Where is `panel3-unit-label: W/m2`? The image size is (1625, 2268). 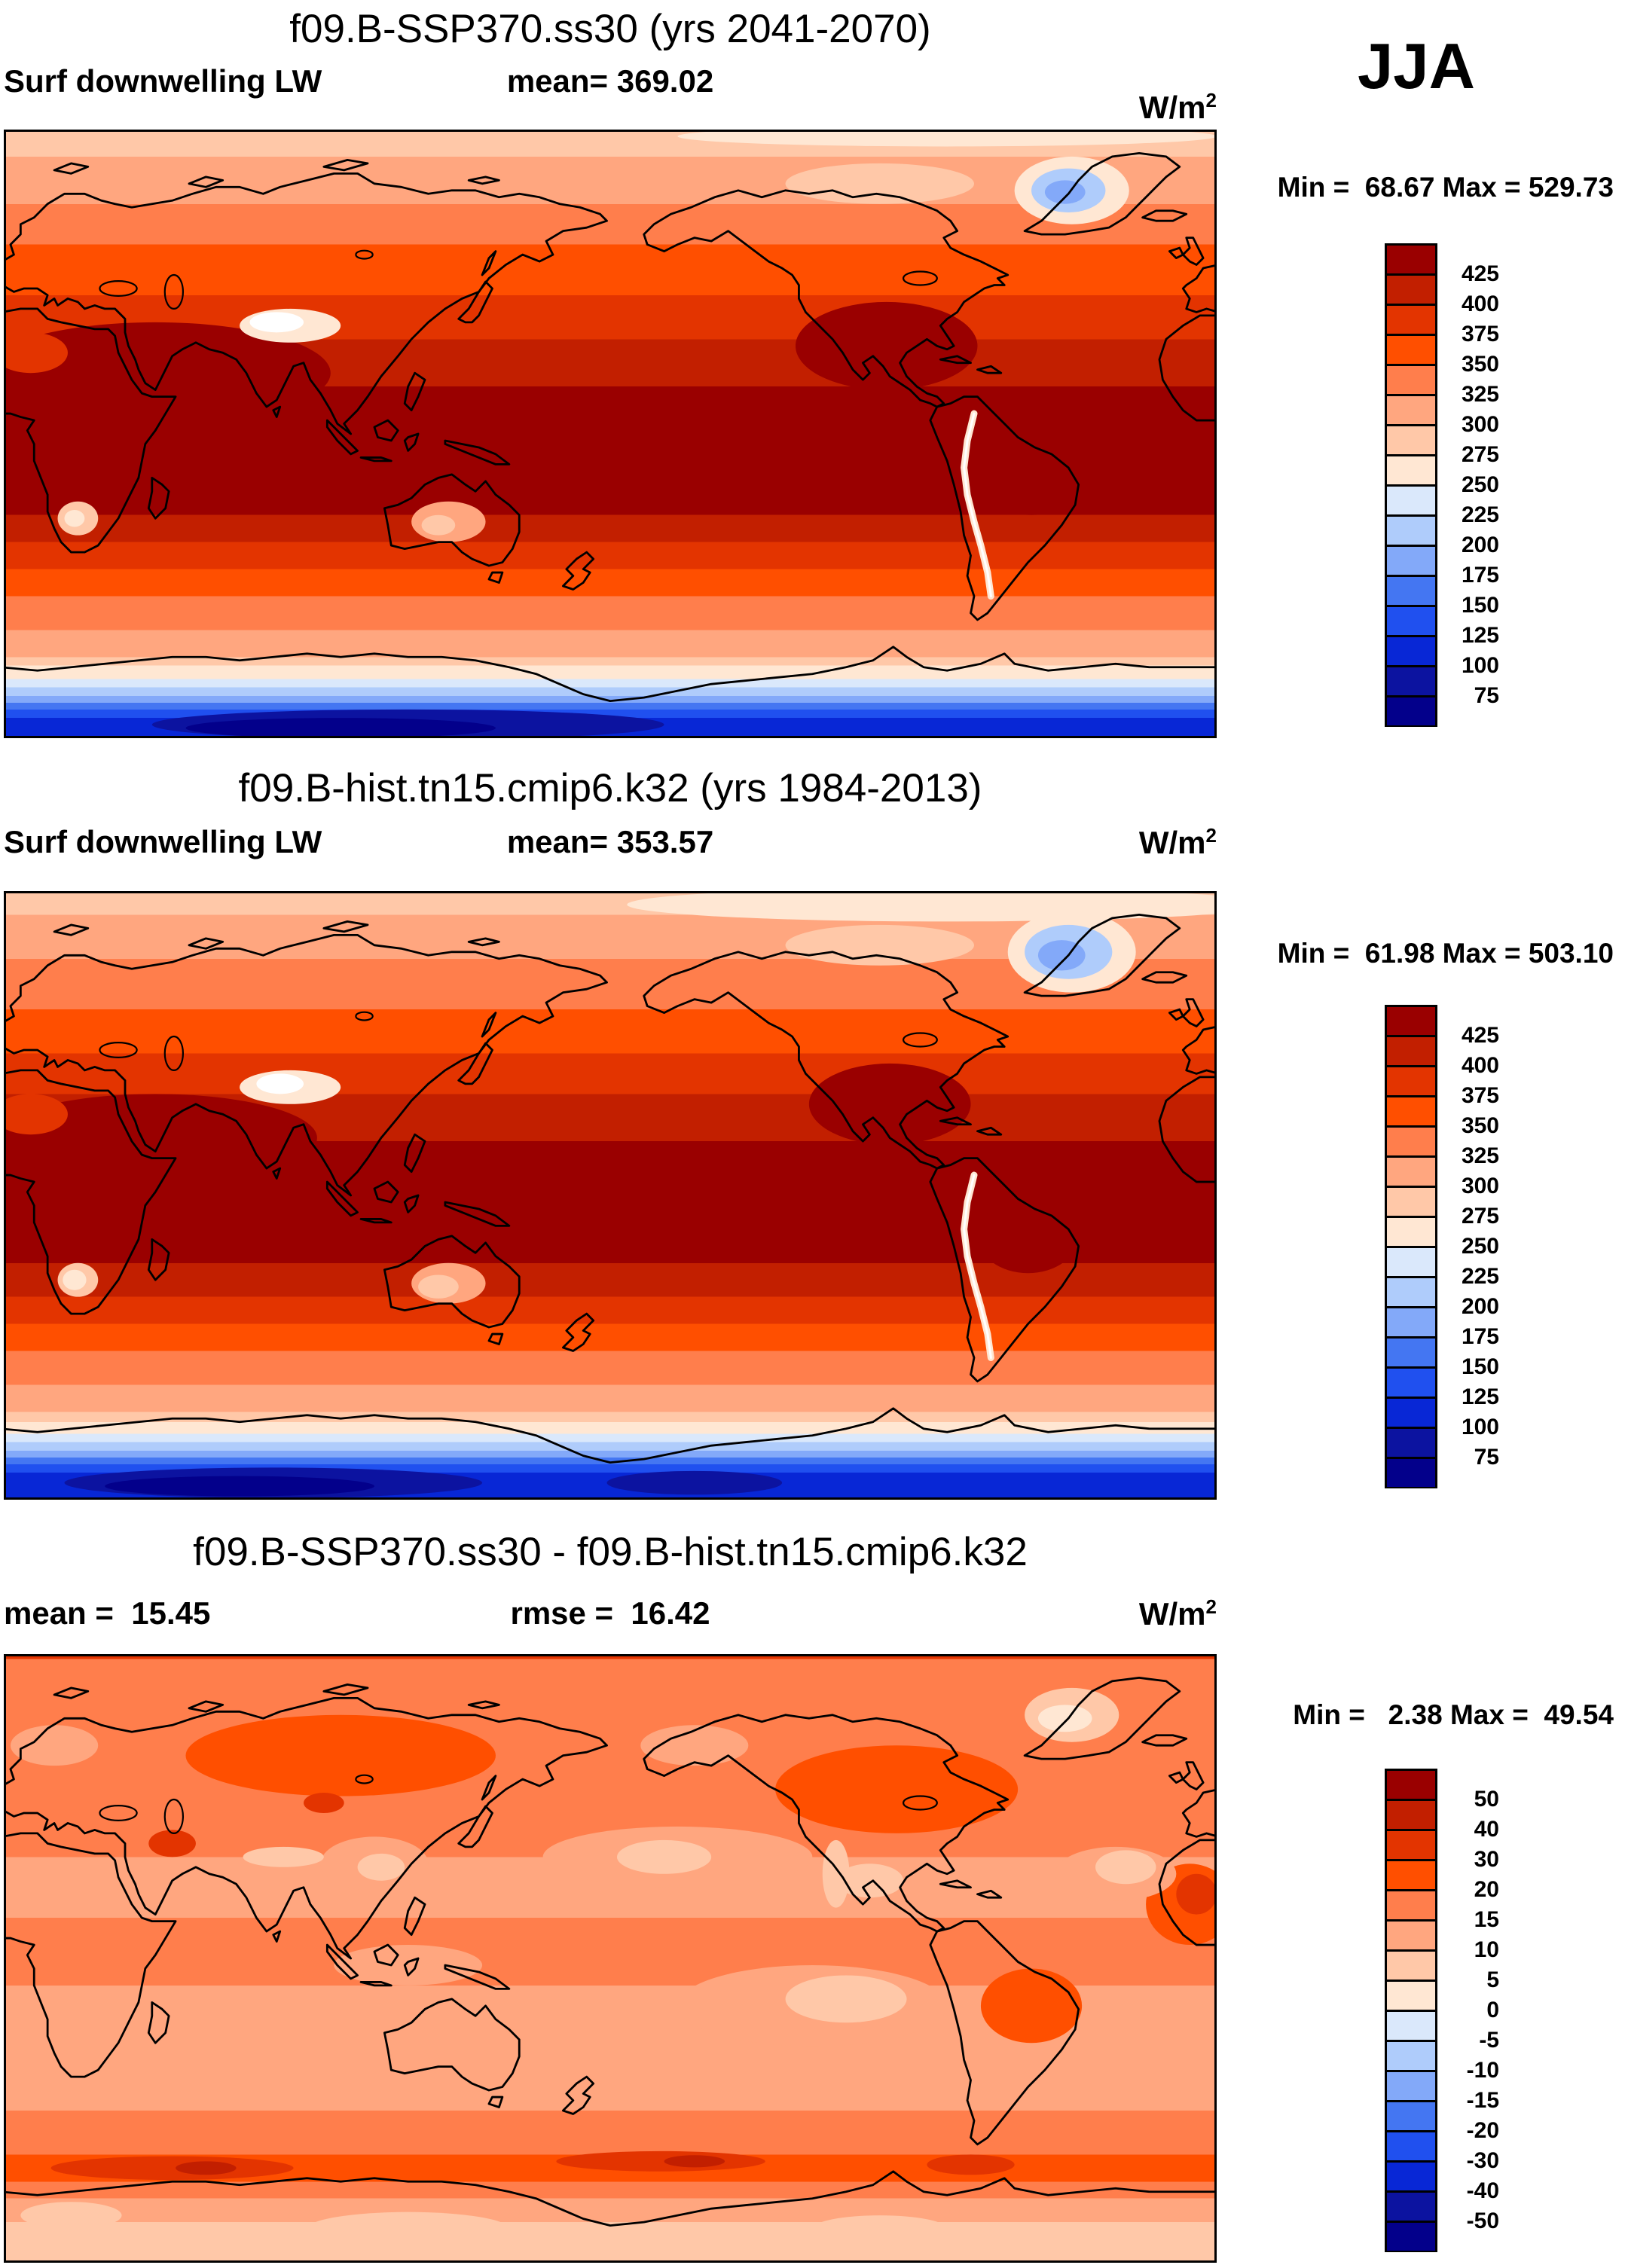
panel3-unit-label: W/m2 is located at coordinates (1177, 1613).